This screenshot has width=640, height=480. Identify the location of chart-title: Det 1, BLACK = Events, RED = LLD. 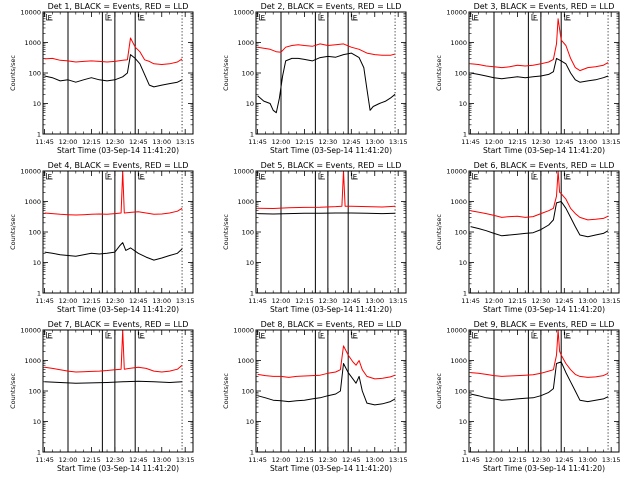
(118, 6).